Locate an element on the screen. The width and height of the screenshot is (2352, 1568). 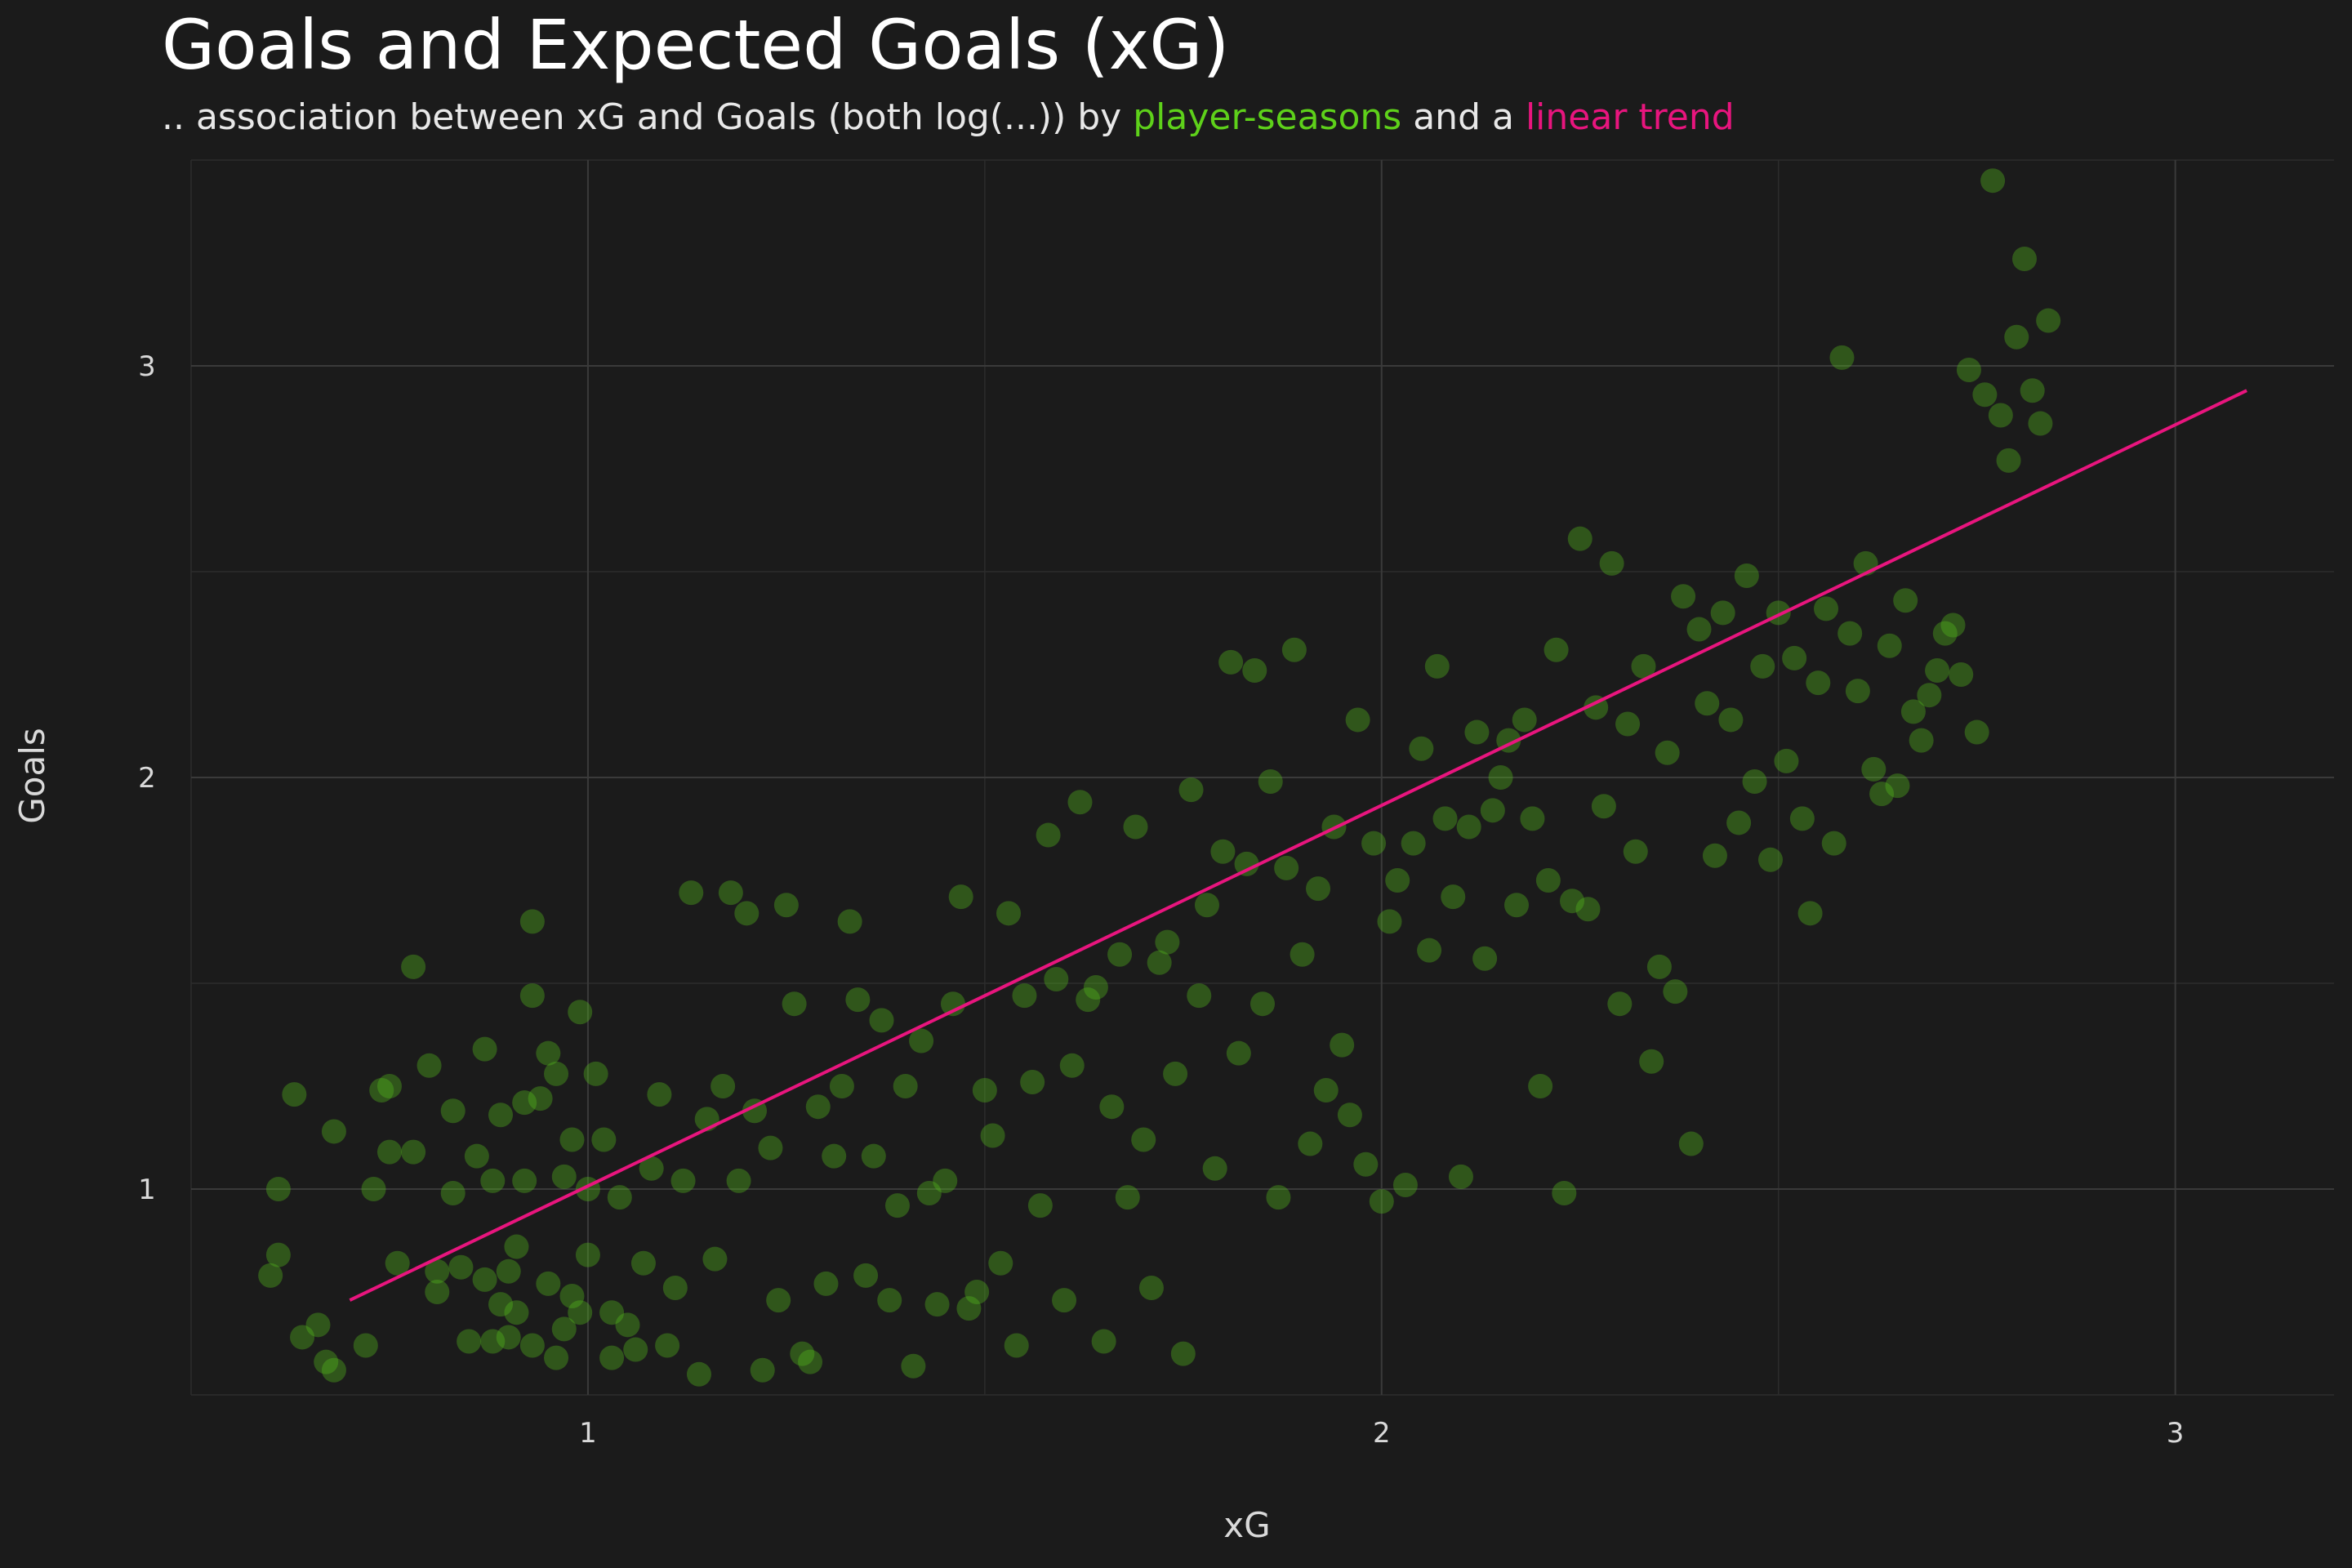
y-axis-ticks: 1 2 3 is located at coordinates (147, 778).